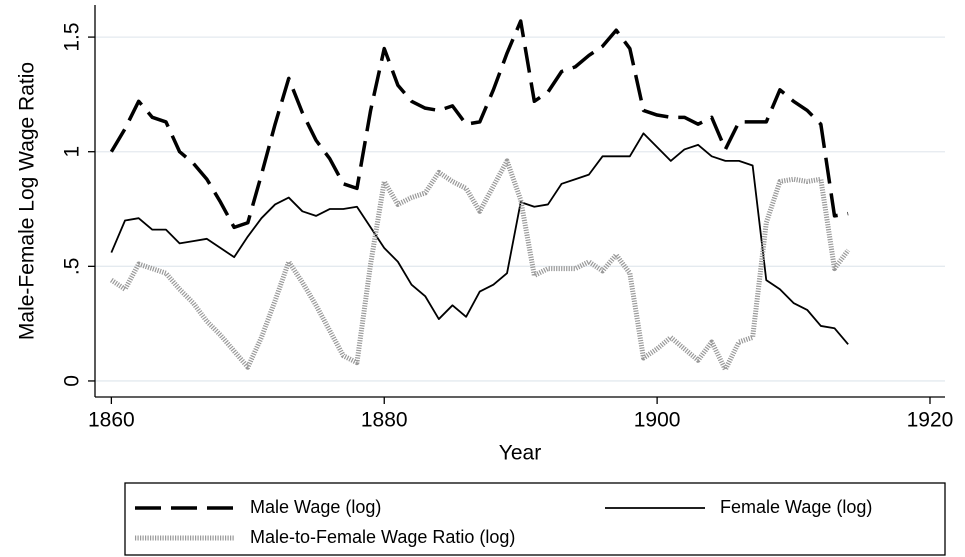 The width and height of the screenshot is (965, 557). I want to click on y-tick-label: 1, so click(72, 152).